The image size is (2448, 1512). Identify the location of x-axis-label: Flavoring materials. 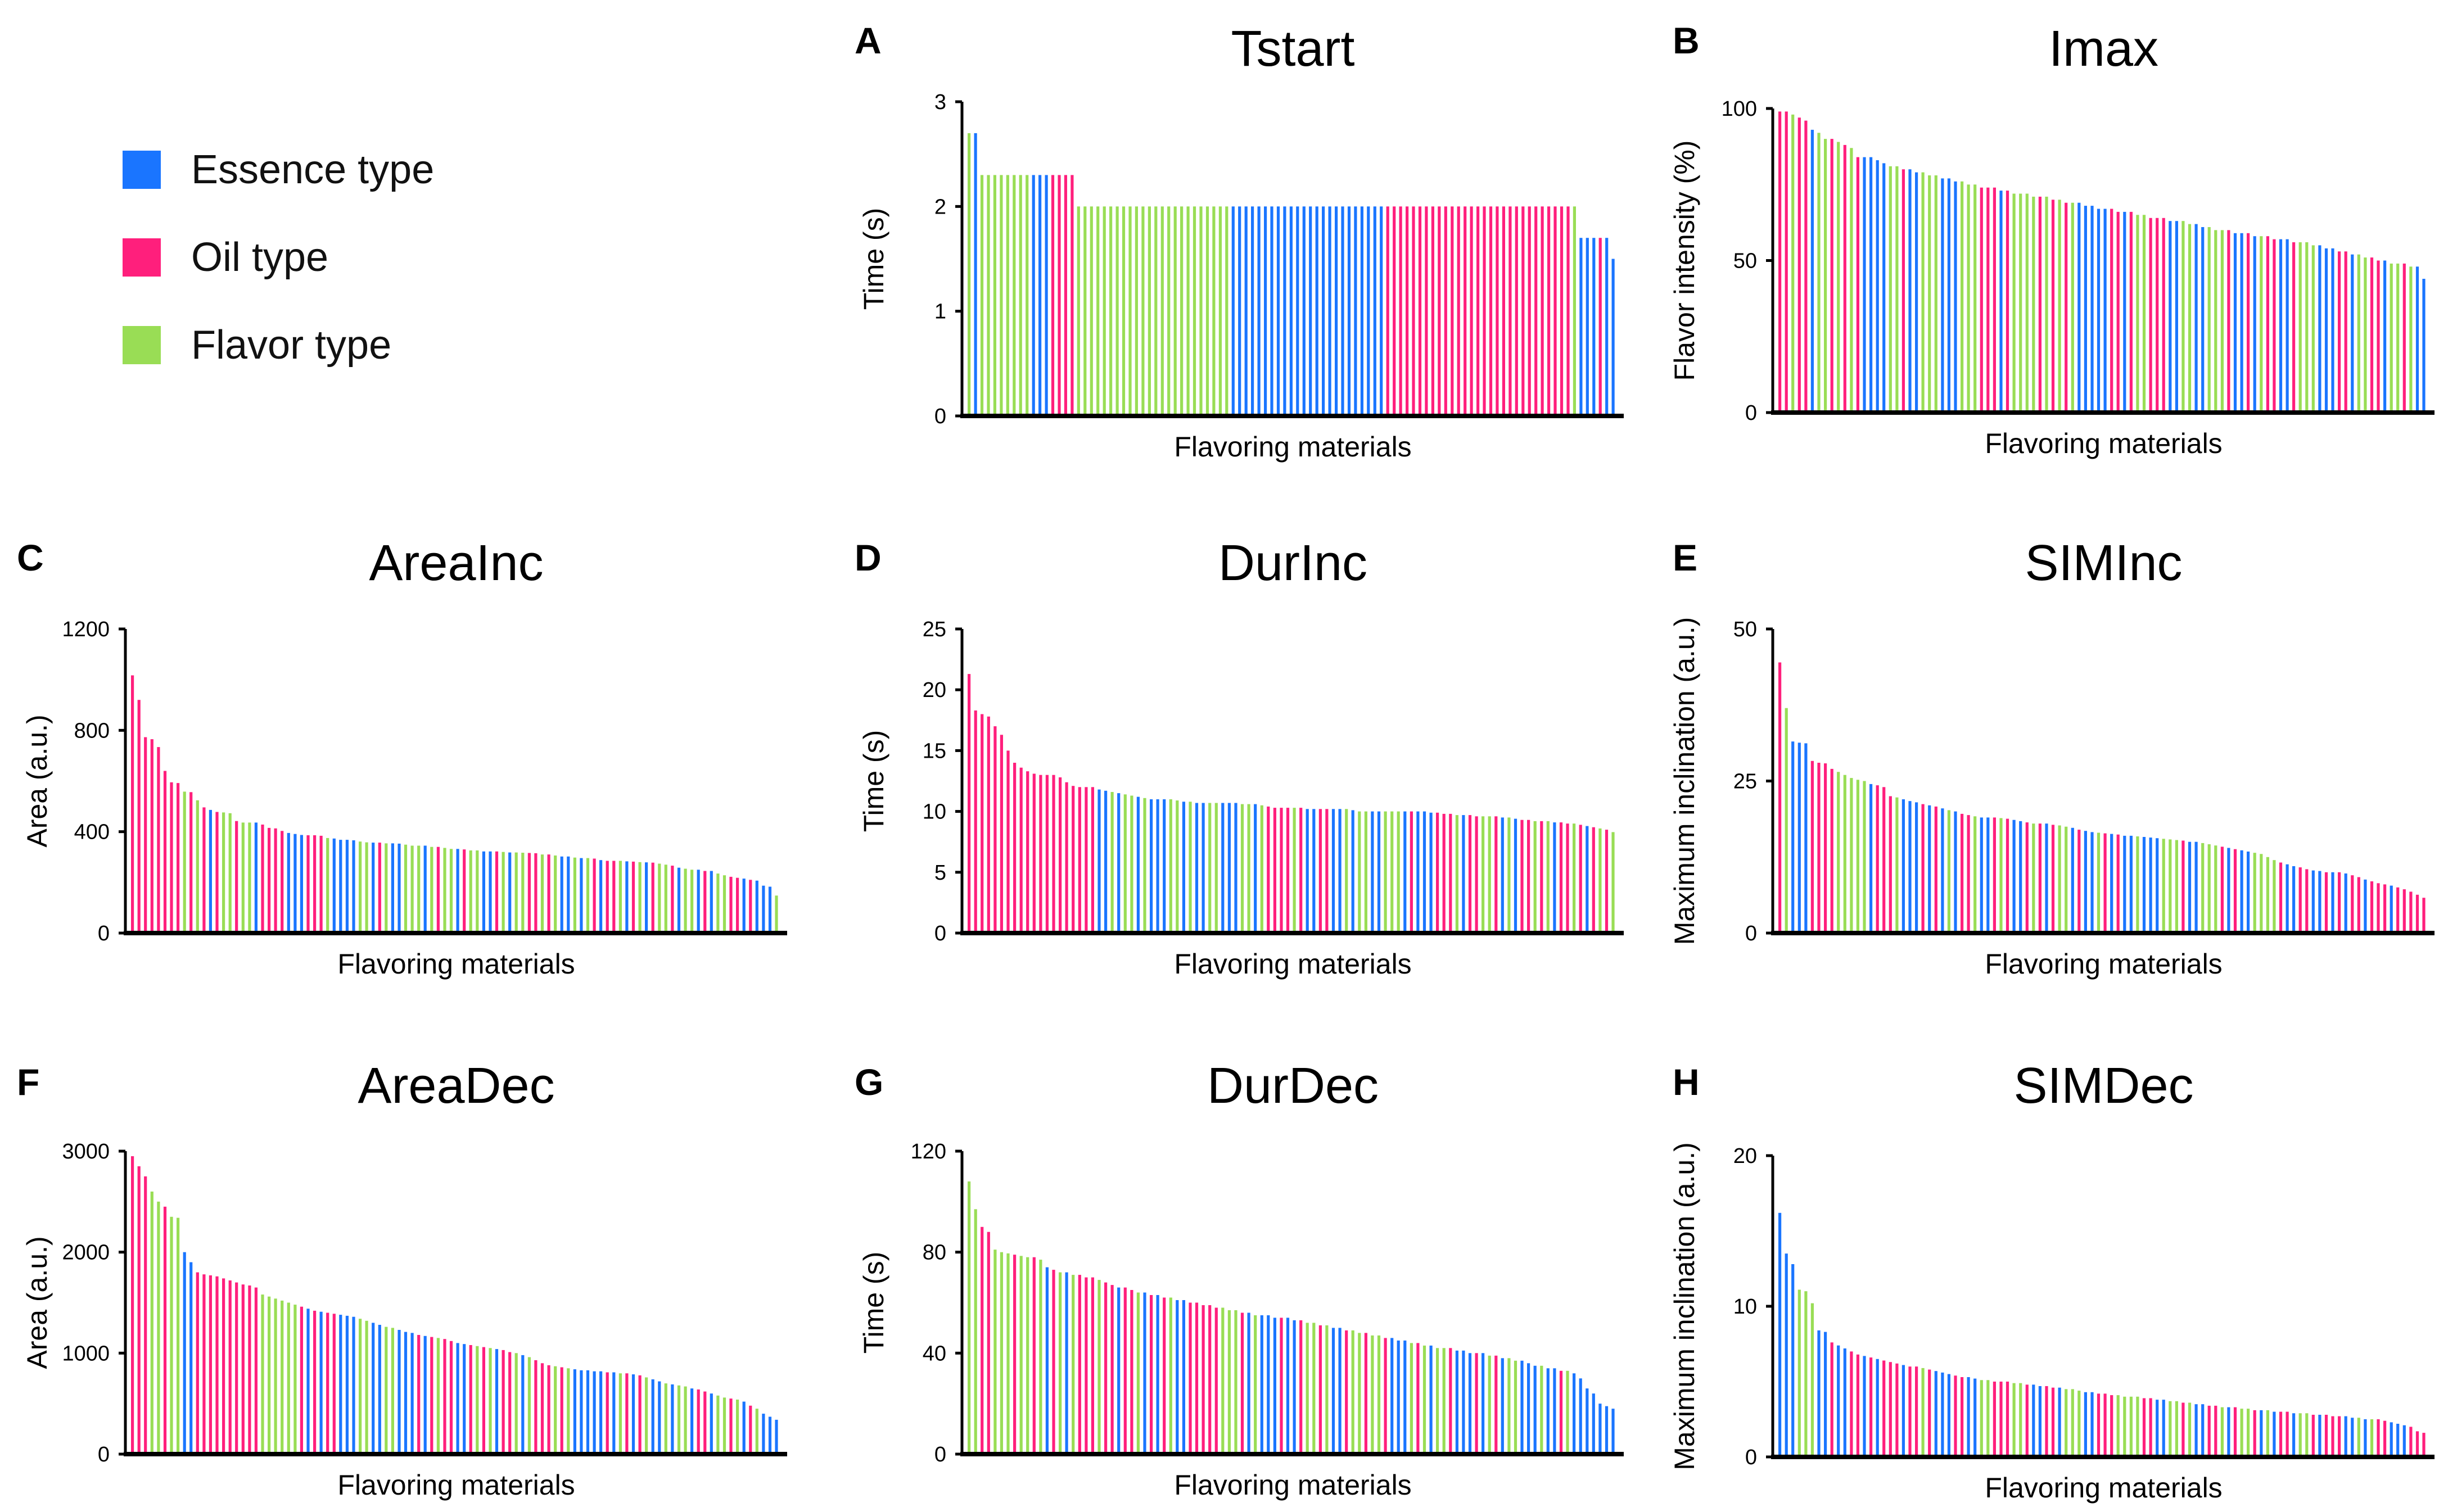
(2103, 964).